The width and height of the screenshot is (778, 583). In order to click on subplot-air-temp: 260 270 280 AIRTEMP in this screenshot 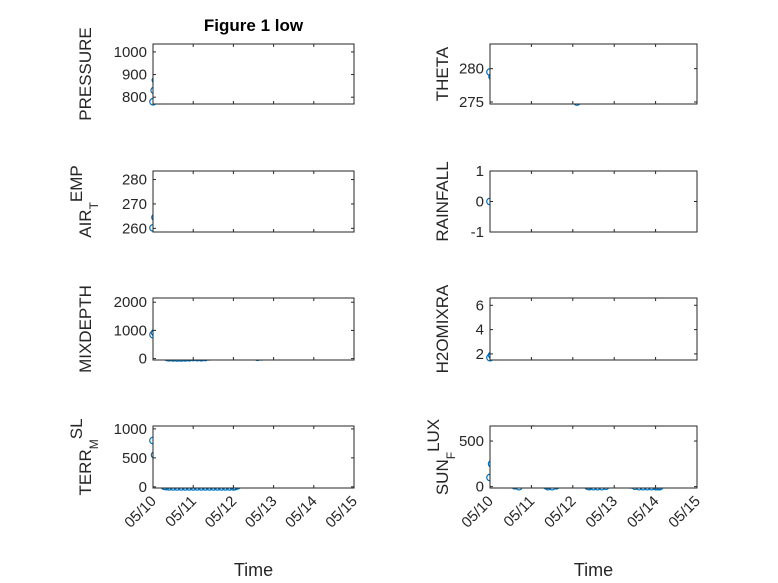, I will do `click(211, 201)`.